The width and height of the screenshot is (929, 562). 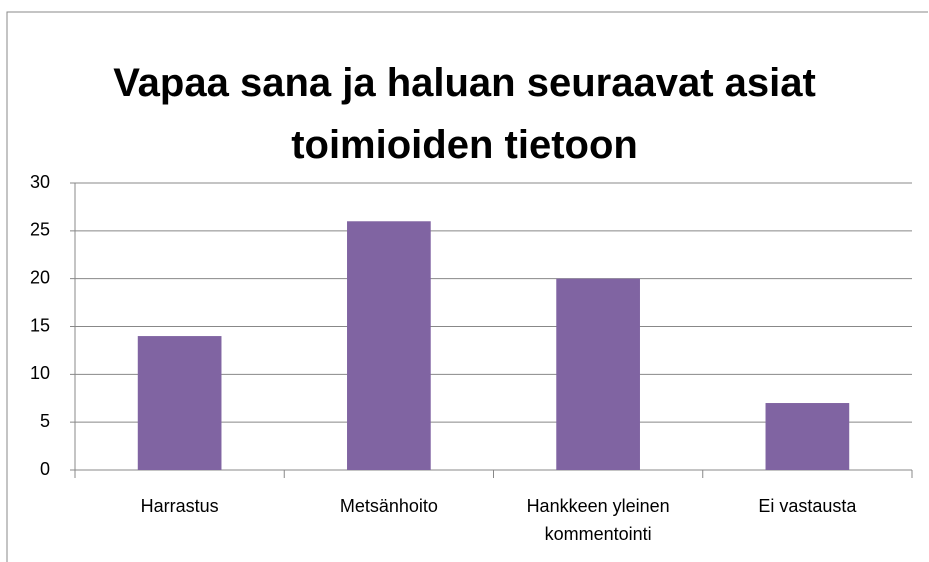 What do you see at coordinates (45, 421) in the screenshot?
I see `y-tick-label: 5` at bounding box center [45, 421].